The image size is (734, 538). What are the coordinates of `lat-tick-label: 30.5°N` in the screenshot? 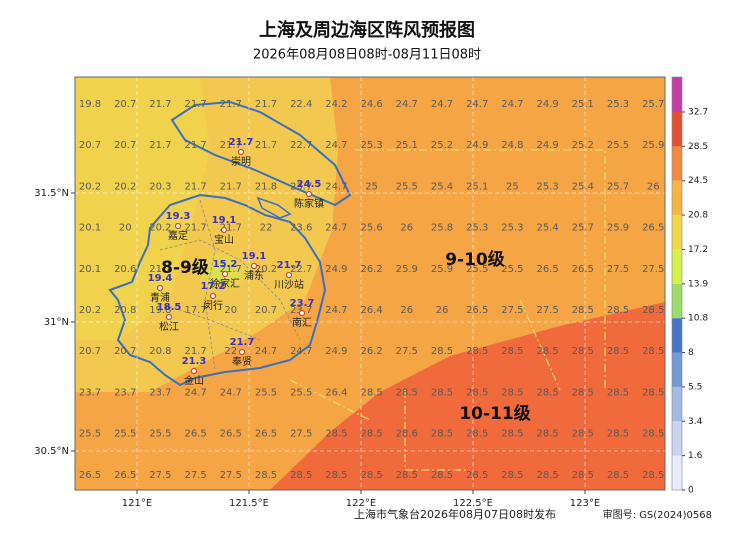 It's located at (51, 451).